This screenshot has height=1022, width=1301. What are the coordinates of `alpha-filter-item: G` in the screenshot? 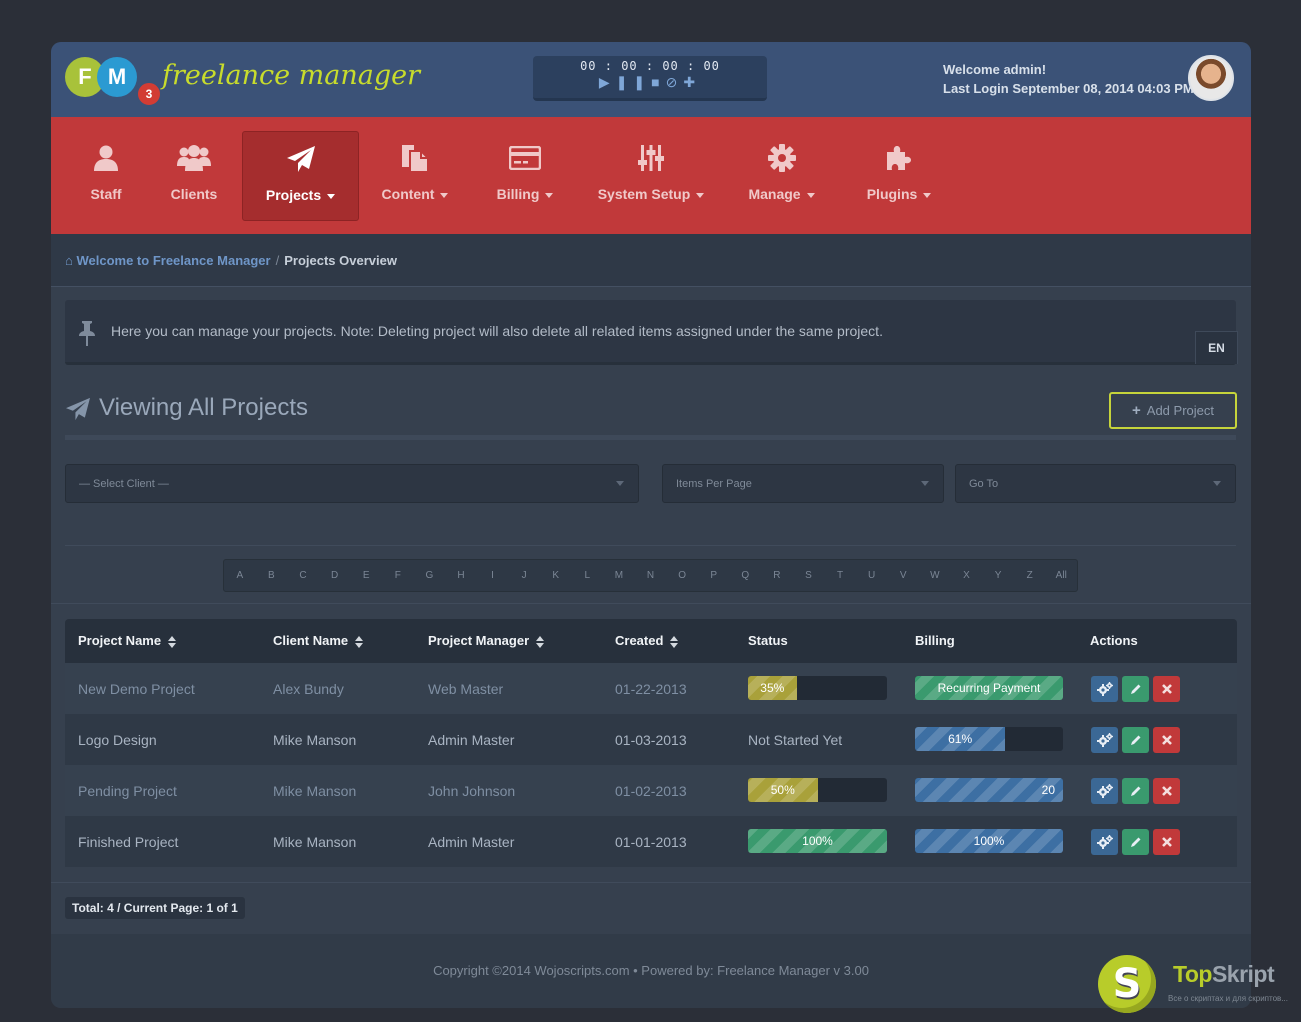 It's located at (429, 575).